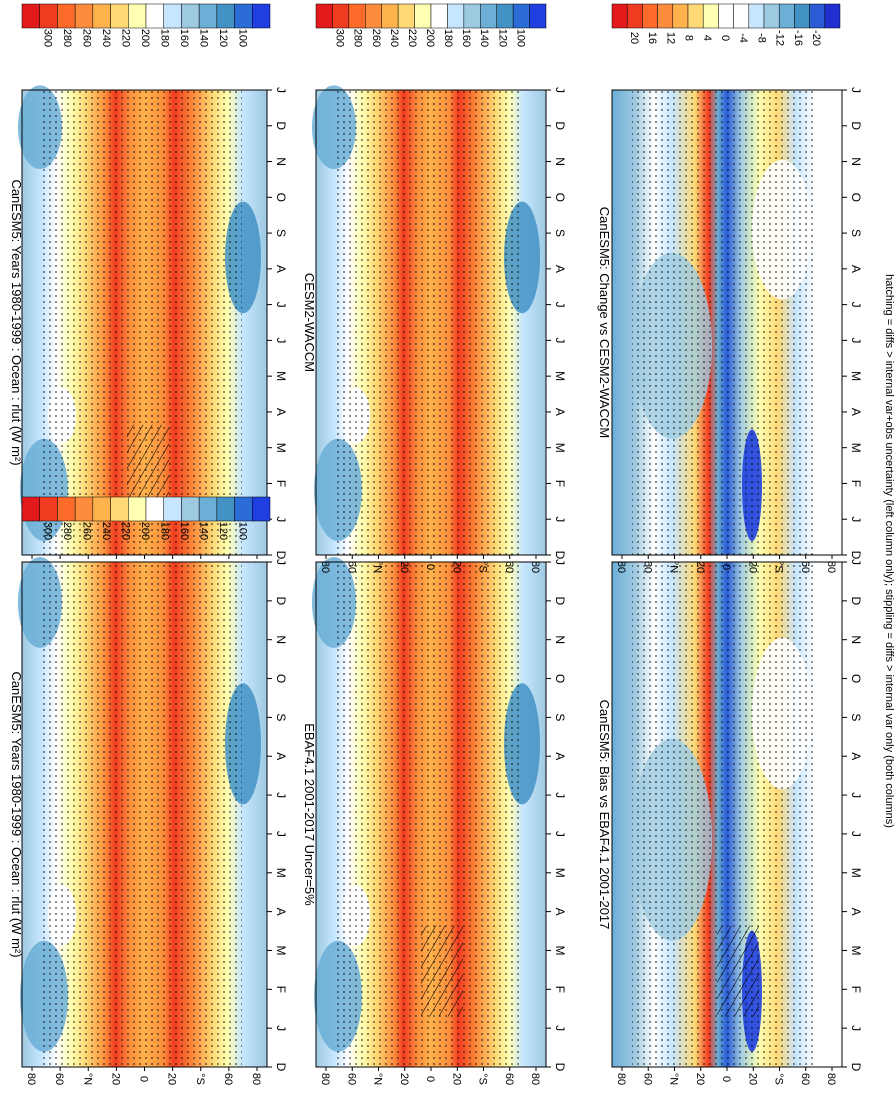 The width and height of the screenshot is (895, 1102). What do you see at coordinates (484, 38) in the screenshot?
I see `colorbar-label: 140` at bounding box center [484, 38].